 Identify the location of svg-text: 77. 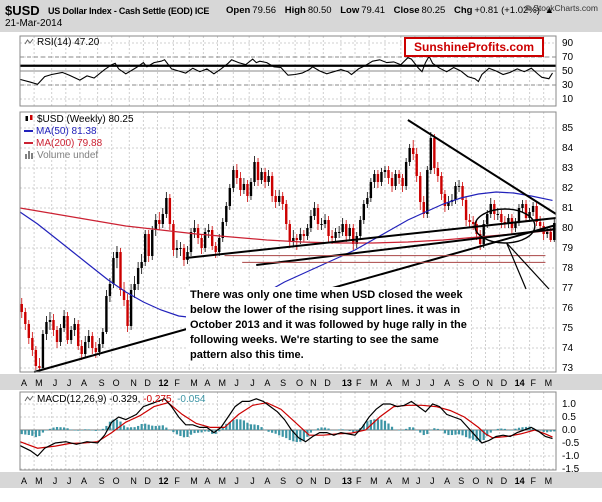
(568, 288).